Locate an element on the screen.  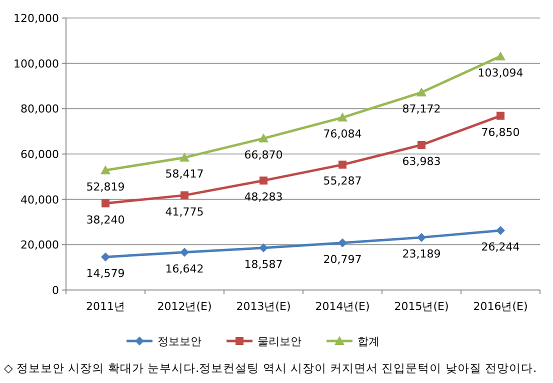
legend-label: 합계 is located at coordinates (369, 341).